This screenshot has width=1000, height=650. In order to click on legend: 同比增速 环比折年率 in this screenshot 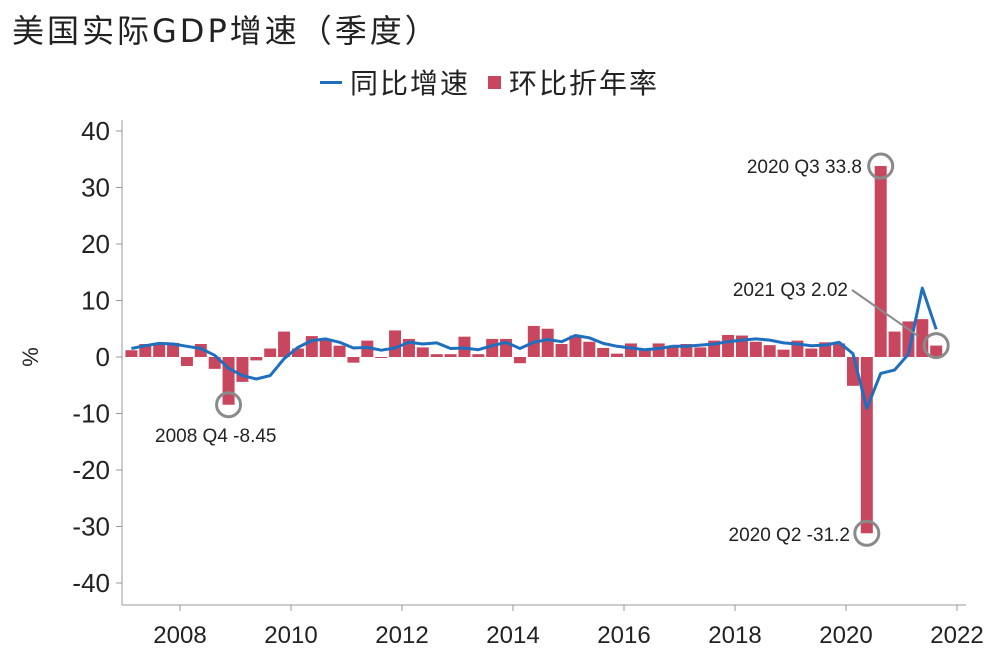, I will do `click(489, 82)`.